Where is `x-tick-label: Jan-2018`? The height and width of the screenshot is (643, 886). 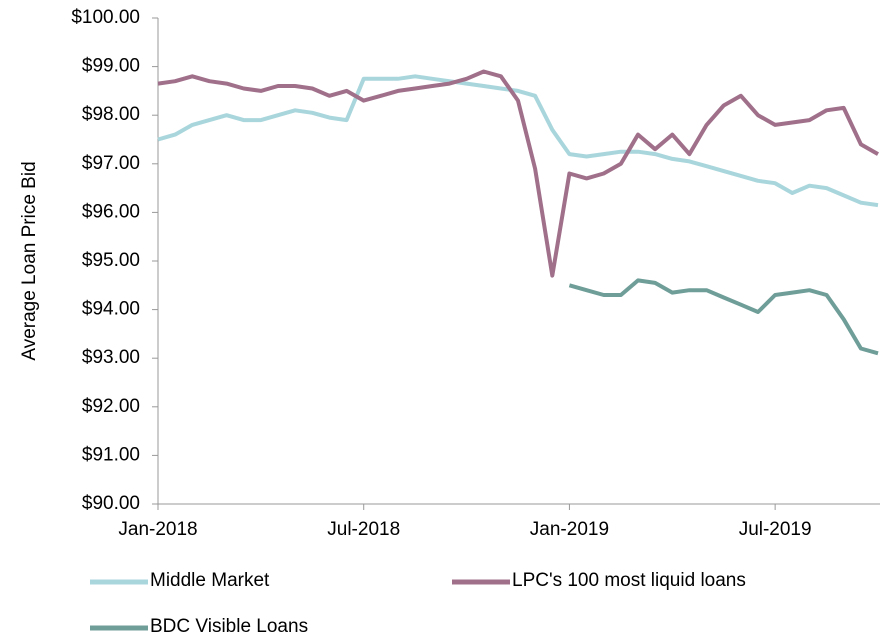
x-tick-label: Jan-2018 is located at coordinates (157, 529).